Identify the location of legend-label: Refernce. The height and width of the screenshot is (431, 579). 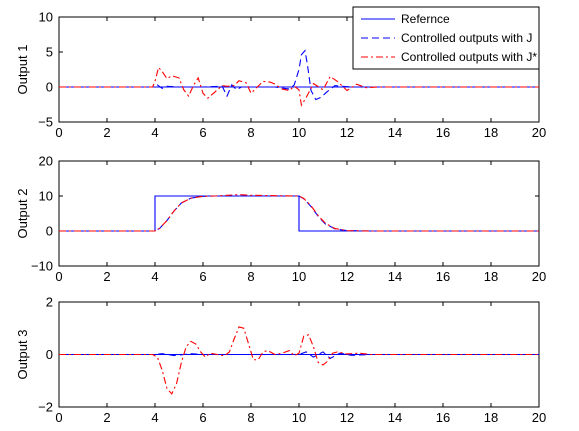
(425, 19).